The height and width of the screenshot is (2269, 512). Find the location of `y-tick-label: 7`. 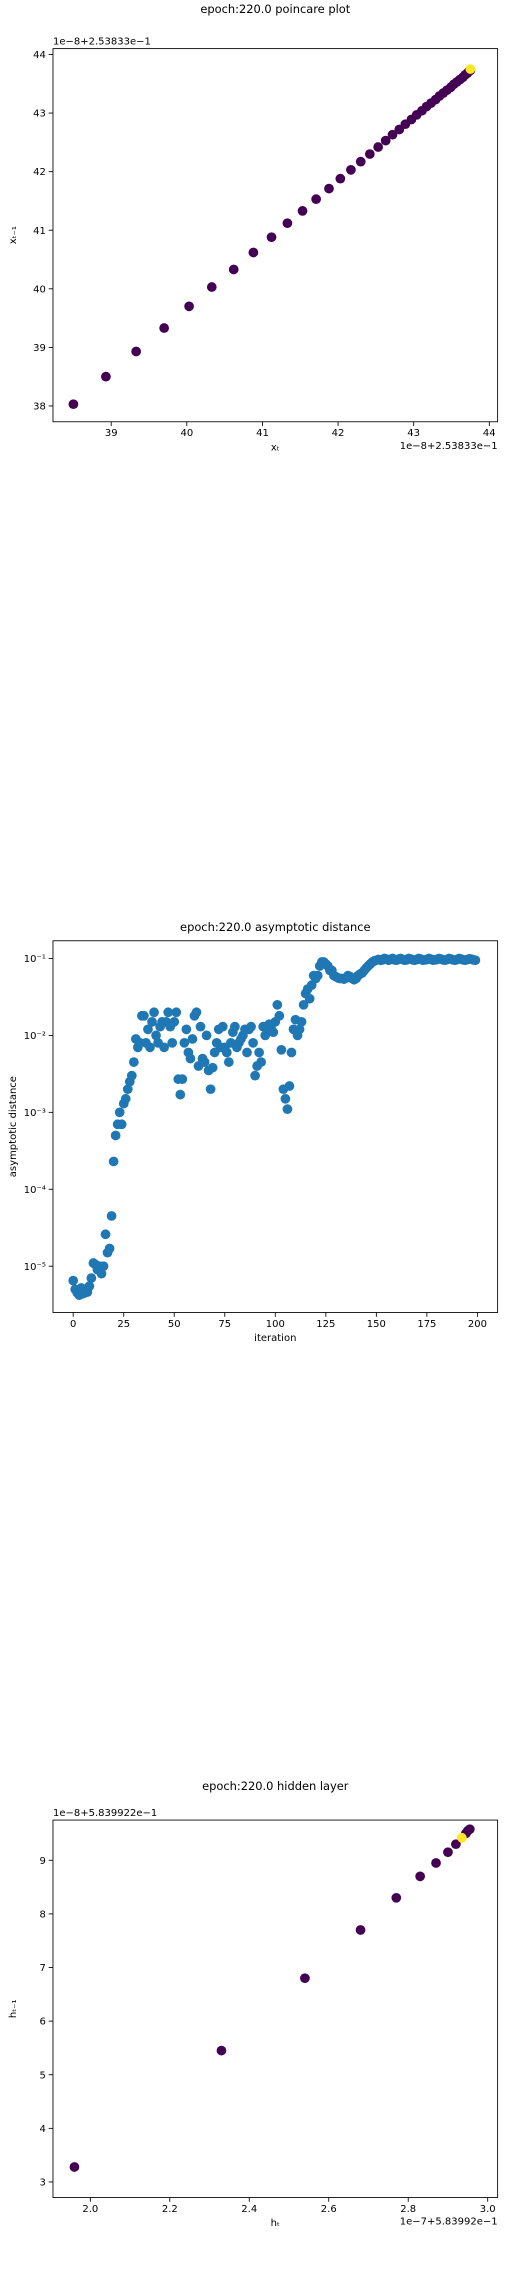

y-tick-label: 7 is located at coordinates (42, 1968).